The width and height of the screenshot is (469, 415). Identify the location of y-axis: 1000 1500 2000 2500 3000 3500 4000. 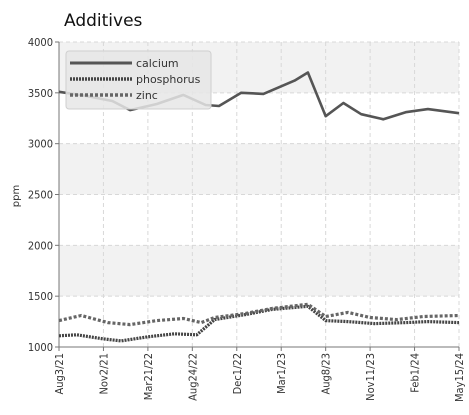
(43, 195).